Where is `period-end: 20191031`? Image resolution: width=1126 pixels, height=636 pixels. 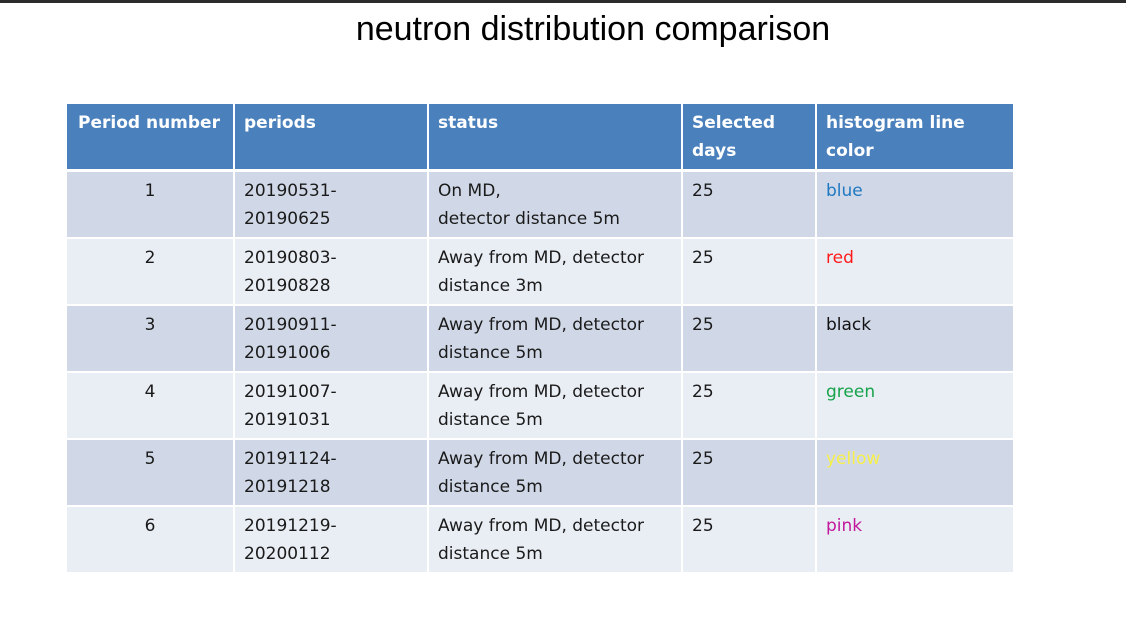 period-end: 20191031 is located at coordinates (287, 420).